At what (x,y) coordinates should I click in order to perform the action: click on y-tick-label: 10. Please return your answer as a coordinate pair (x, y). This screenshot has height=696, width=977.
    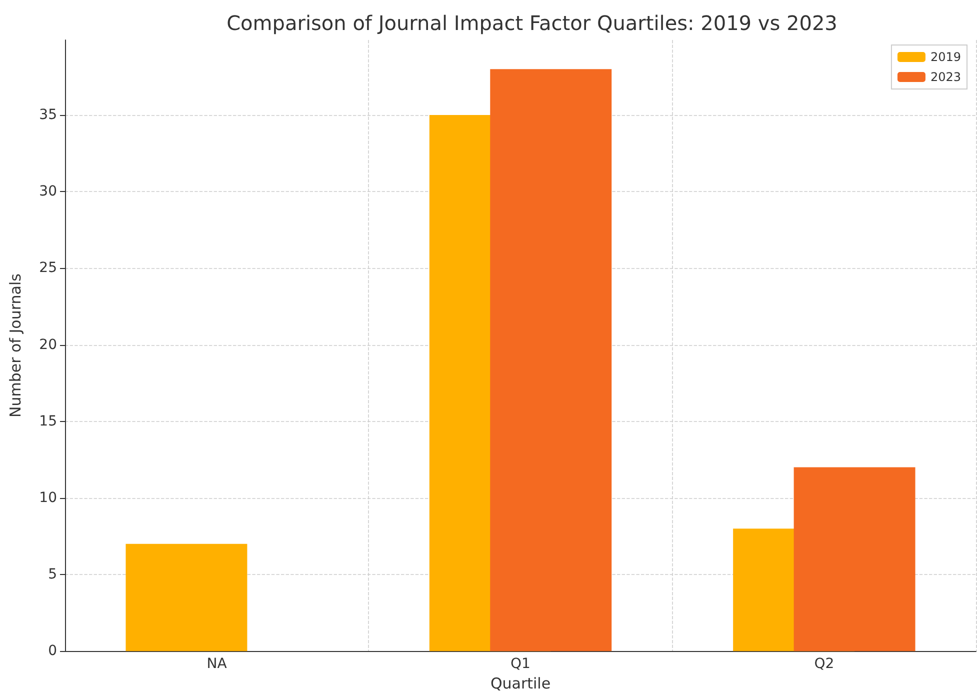
    Looking at the image, I should click on (48, 498).